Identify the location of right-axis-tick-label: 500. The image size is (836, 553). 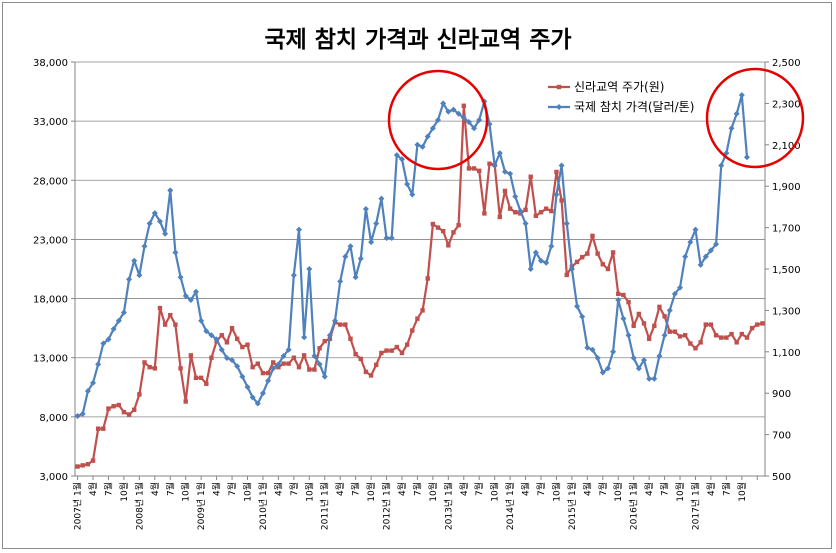
(781, 477).